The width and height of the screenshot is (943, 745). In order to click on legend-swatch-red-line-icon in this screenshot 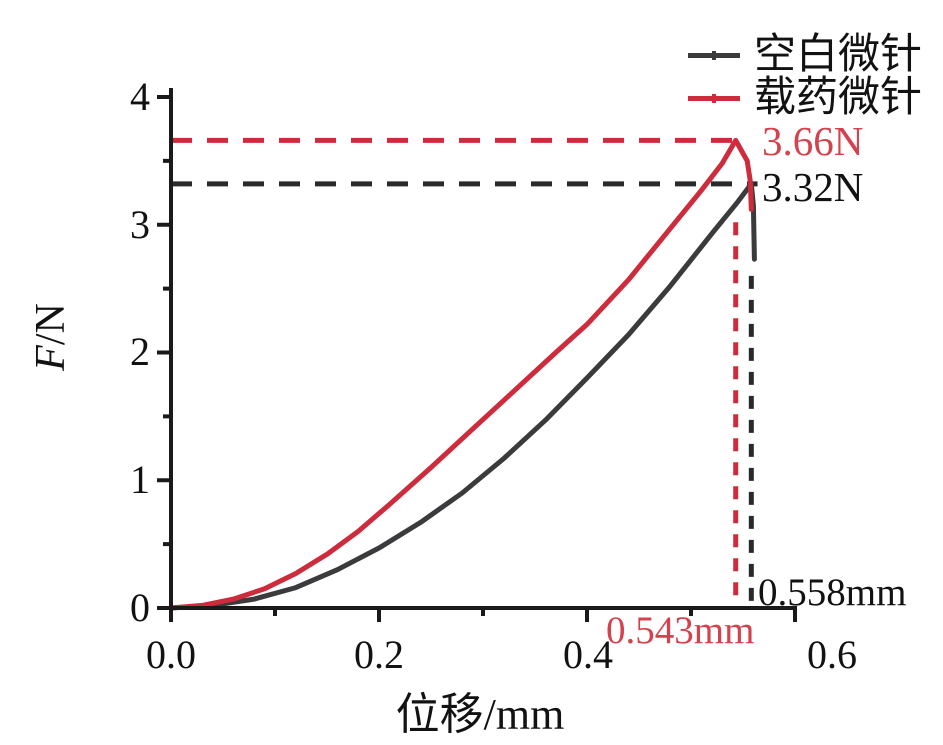, I will do `click(714, 98)`.